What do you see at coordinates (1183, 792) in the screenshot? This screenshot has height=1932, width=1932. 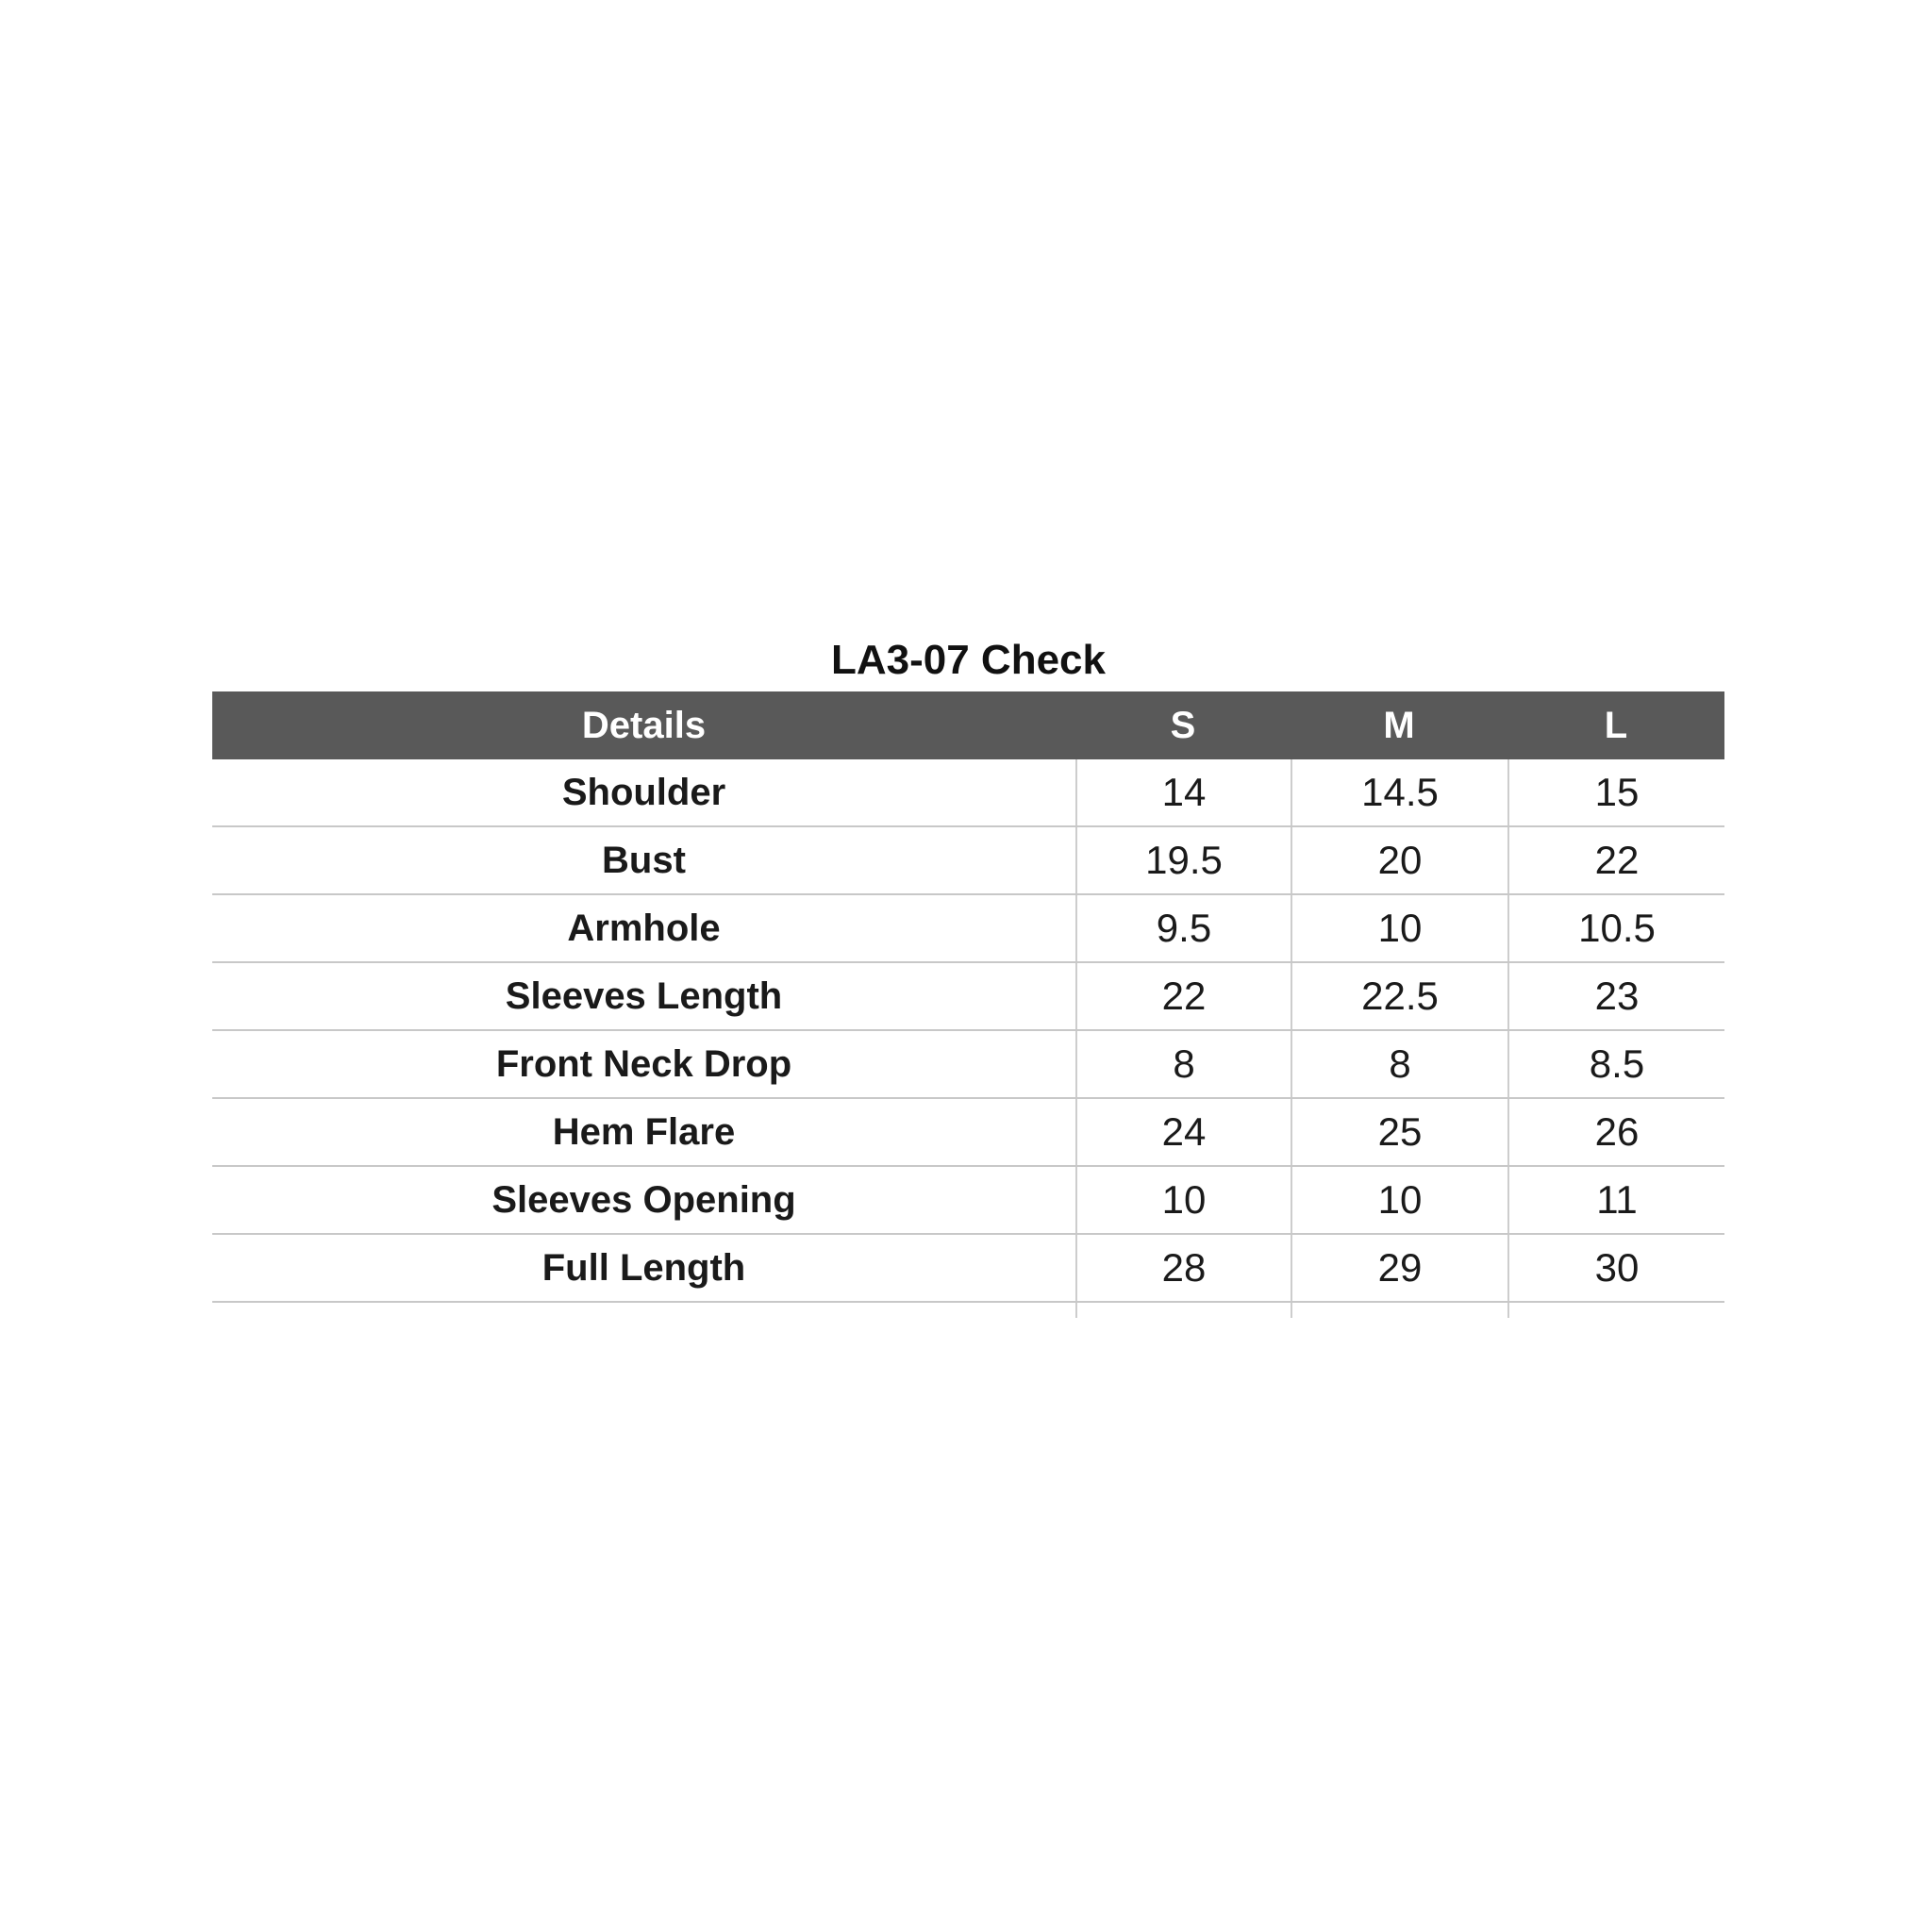 I see `row-value-s: 14` at bounding box center [1183, 792].